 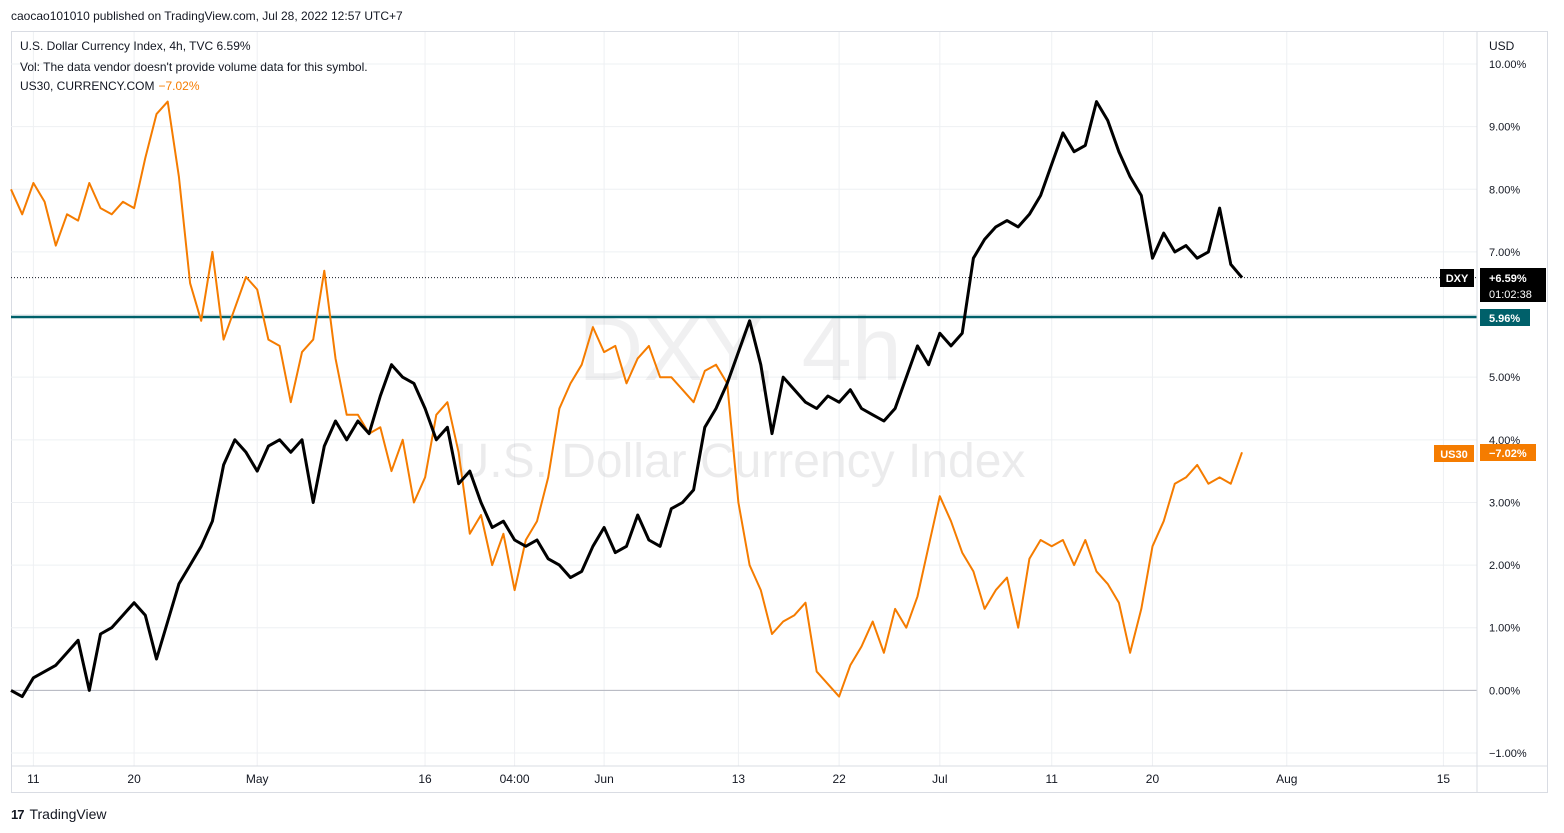 I want to click on us30-value-tag, so click(x=1508, y=452).